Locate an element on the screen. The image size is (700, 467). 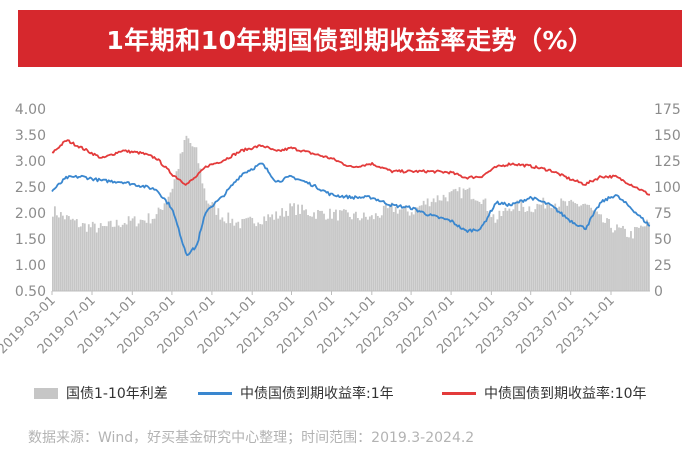
legend-10y-label: 中债国债到期收益率:10年 is located at coordinates (565, 394).